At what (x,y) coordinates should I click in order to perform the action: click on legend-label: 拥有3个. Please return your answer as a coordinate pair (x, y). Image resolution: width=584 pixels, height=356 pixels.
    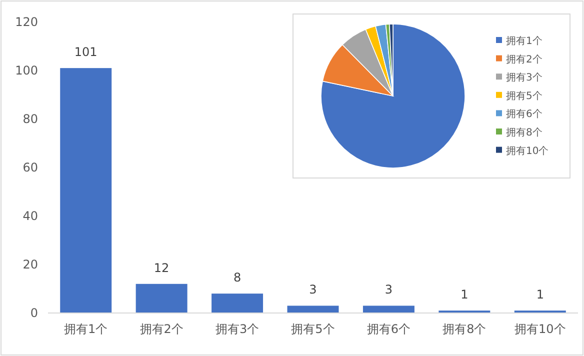
    Looking at the image, I should click on (524, 78).